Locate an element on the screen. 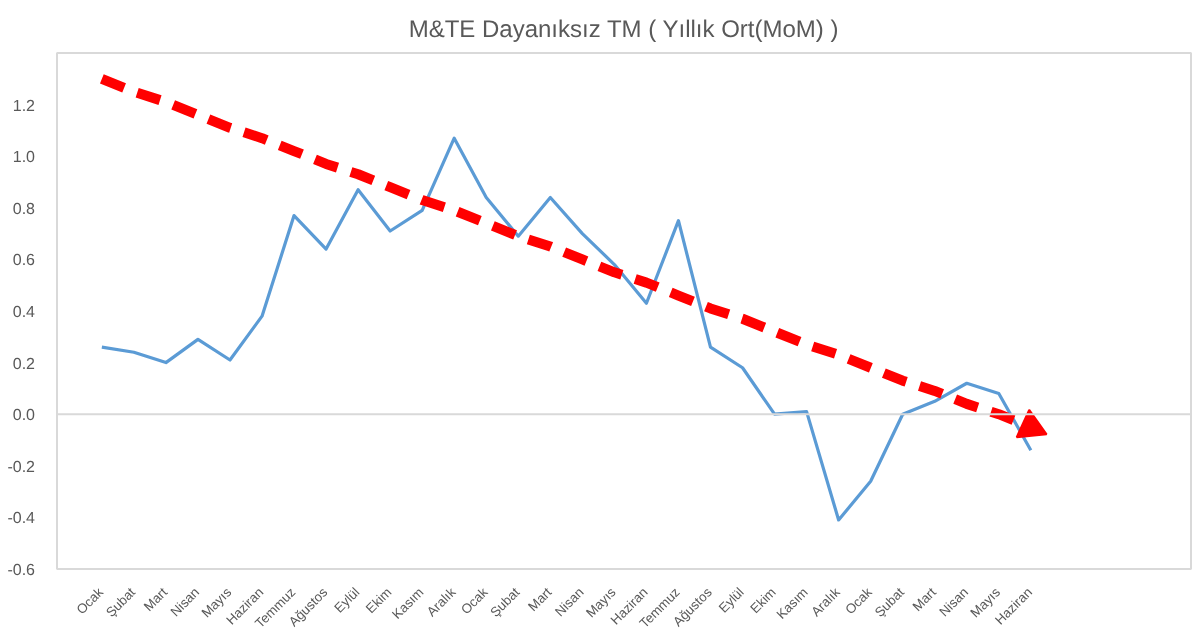 The image size is (1200, 642). y-tick-label: 0.4 is located at coordinates (24, 312).